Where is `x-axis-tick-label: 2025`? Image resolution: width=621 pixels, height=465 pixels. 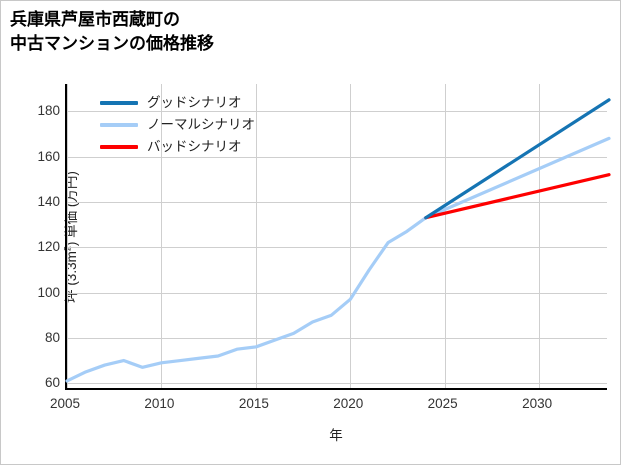
x-axis-tick-label: 2025 is located at coordinates (442, 403).